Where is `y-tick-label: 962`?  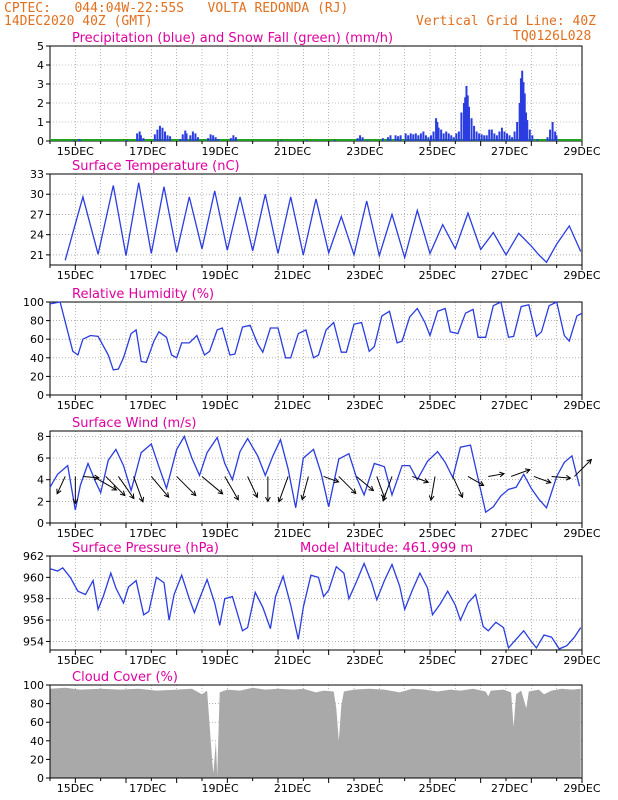
y-tick-label: 962 is located at coordinates (33, 556).